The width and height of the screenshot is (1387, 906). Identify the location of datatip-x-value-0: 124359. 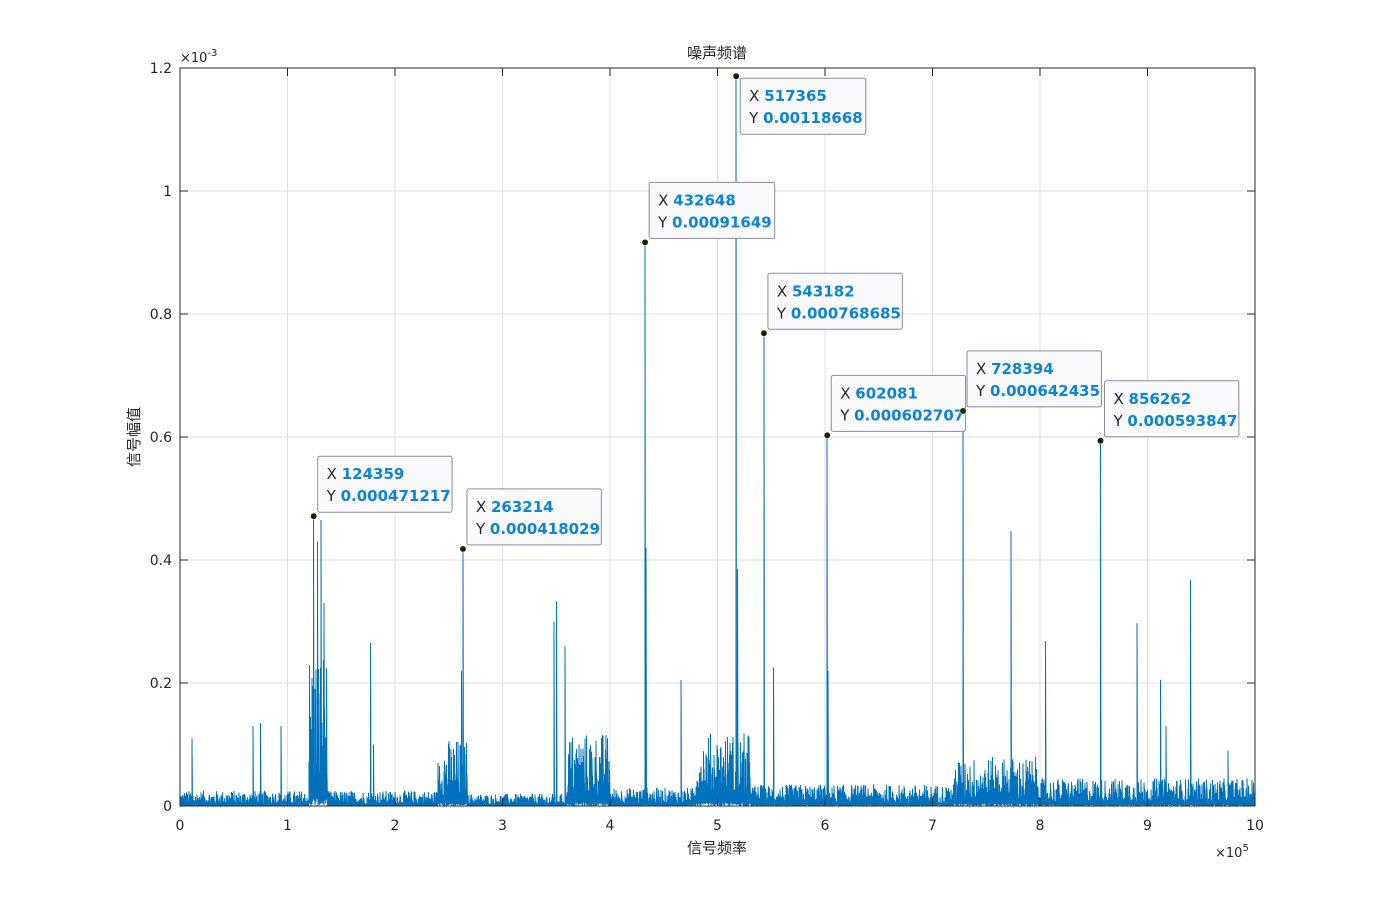
(373, 474).